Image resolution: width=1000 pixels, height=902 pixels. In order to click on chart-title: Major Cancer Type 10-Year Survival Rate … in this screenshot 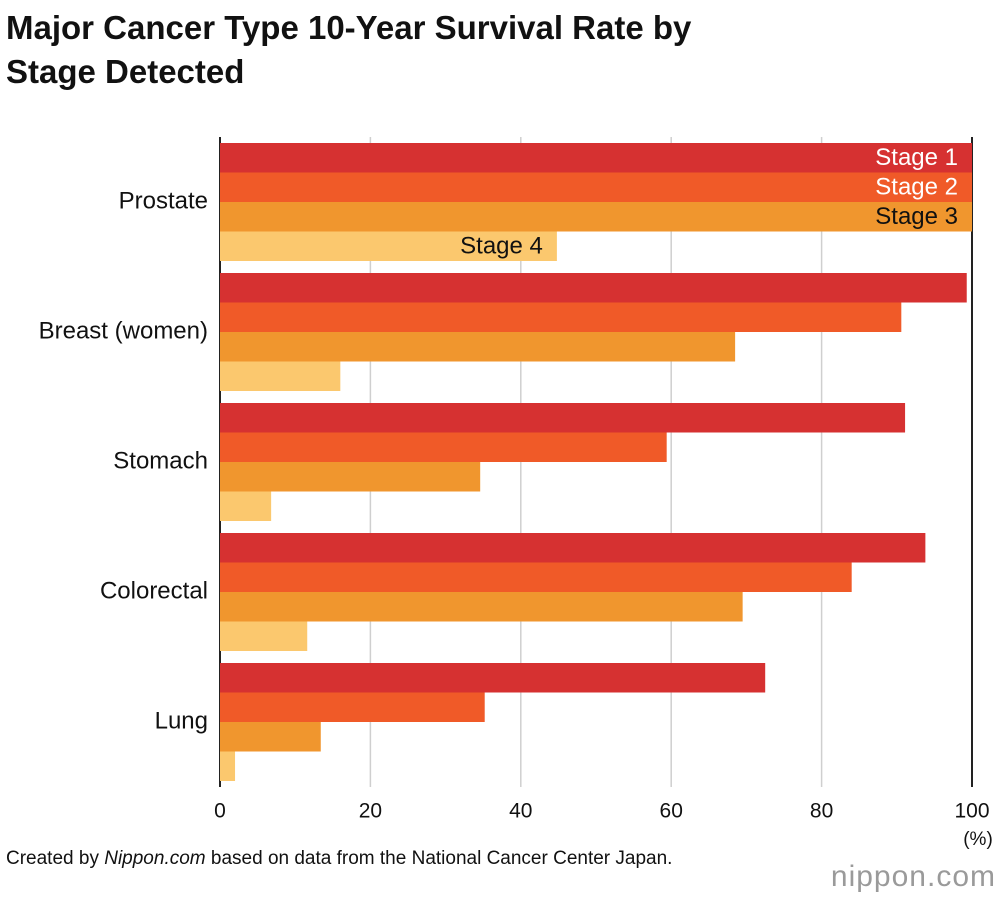, I will do `click(349, 49)`.